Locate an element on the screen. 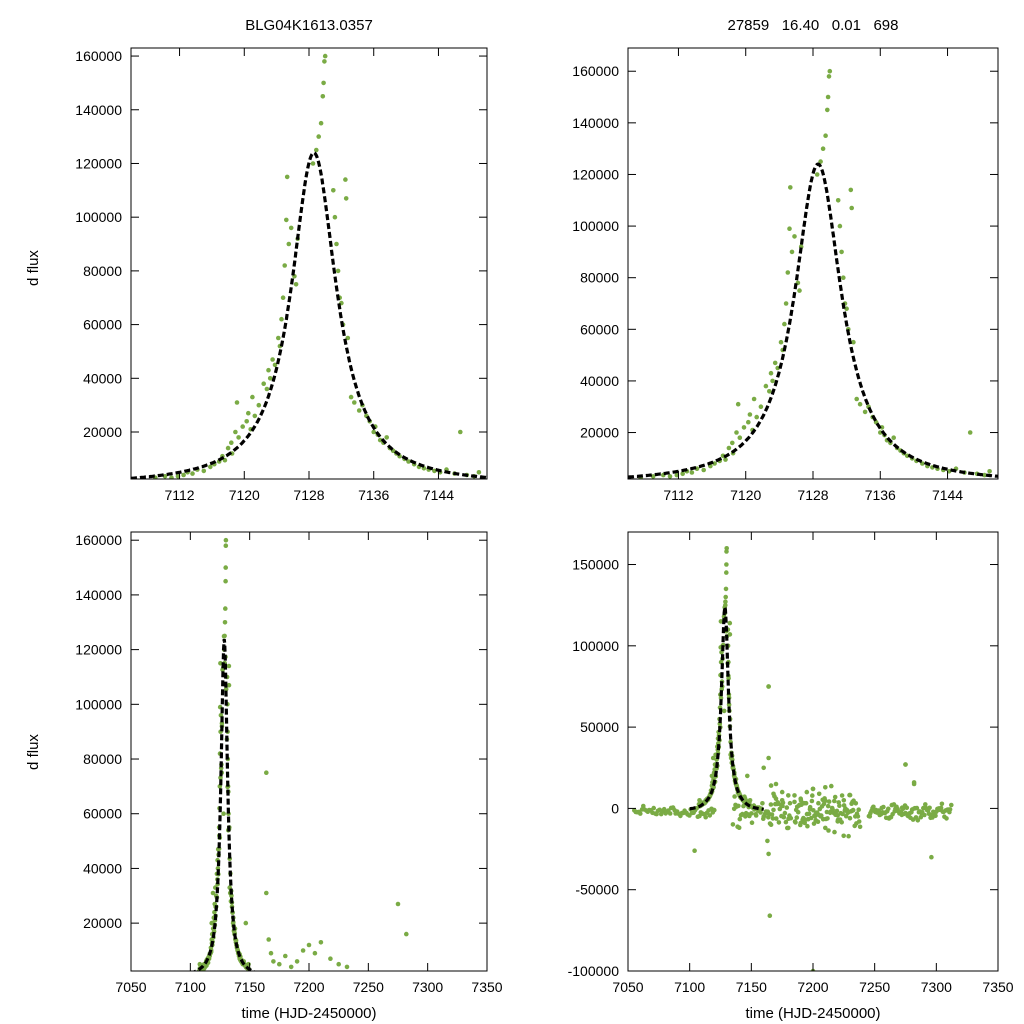  ylabel-top: d flux is located at coordinates (33, 268).